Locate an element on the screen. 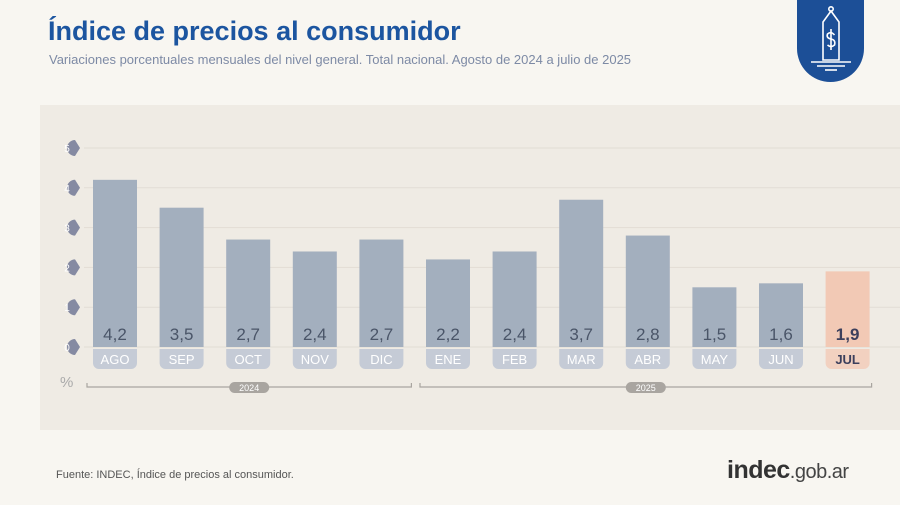  data-label: 1,6 is located at coordinates (781, 334).